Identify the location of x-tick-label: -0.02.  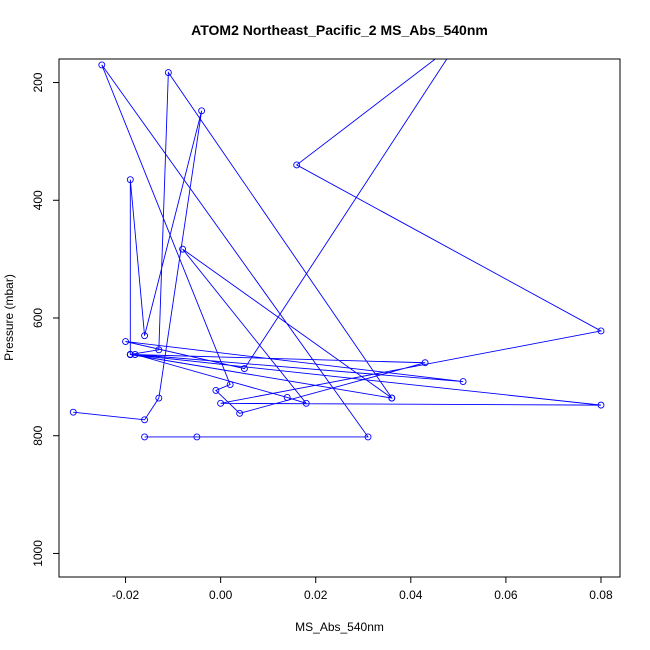
(126, 595).